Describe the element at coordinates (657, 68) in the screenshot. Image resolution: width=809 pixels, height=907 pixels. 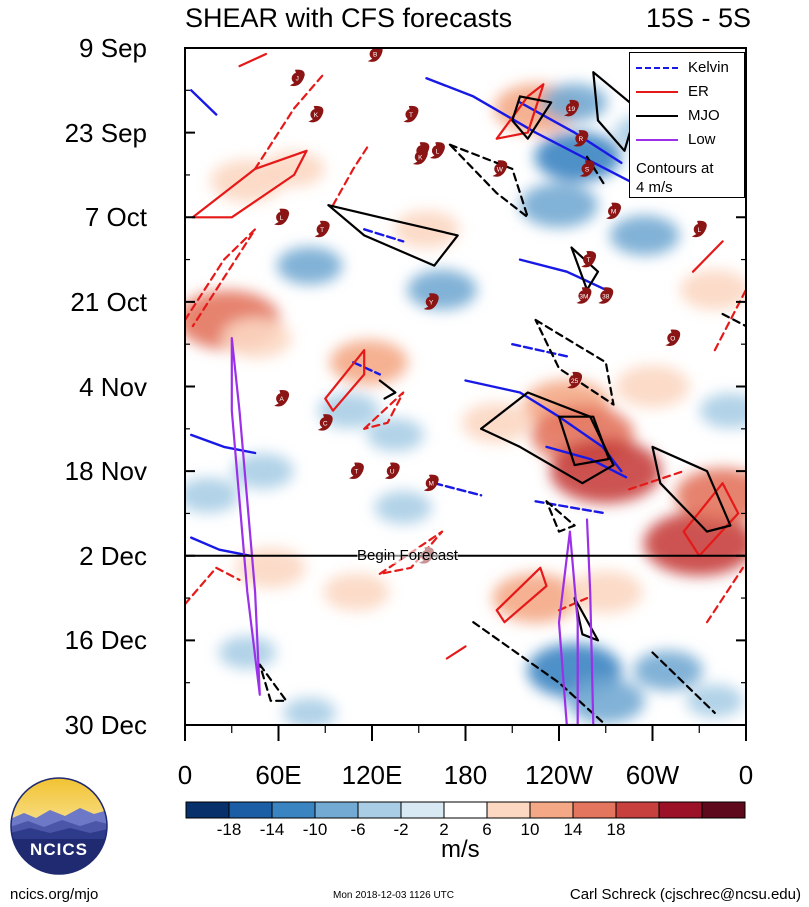
I see `legend-line-kelvin` at that location.